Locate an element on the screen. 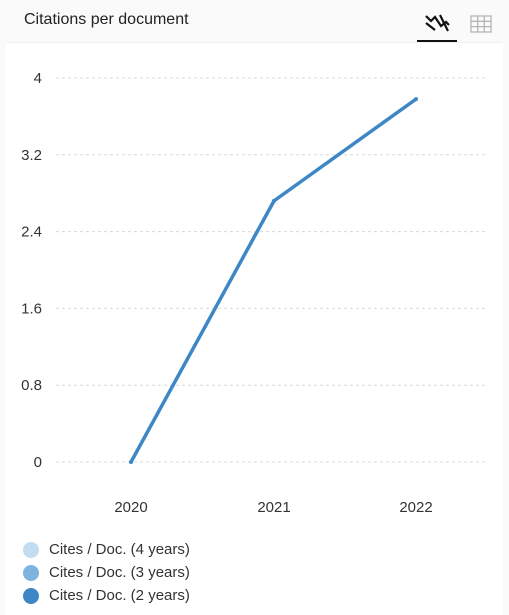 The image size is (509, 615). y-tick-label: 0 is located at coordinates (38, 462).